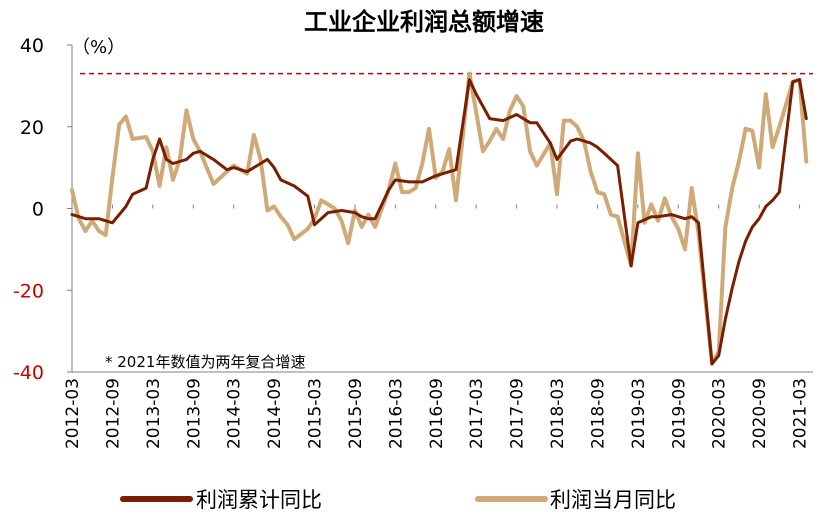 This screenshot has width=831, height=518. I want to click on x-tick-label: 2012-03, so click(73, 413).